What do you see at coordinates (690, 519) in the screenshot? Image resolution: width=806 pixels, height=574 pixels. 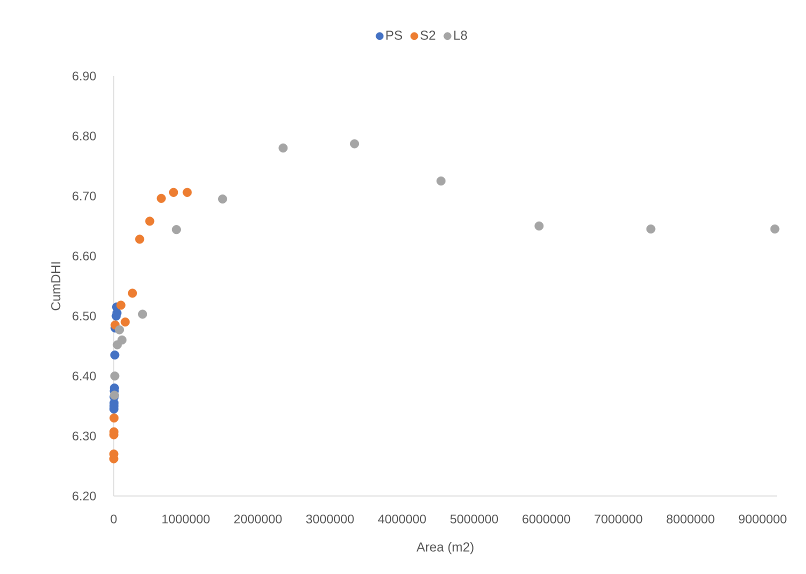 I see `x-tick-label: 8000000` at bounding box center [690, 519].